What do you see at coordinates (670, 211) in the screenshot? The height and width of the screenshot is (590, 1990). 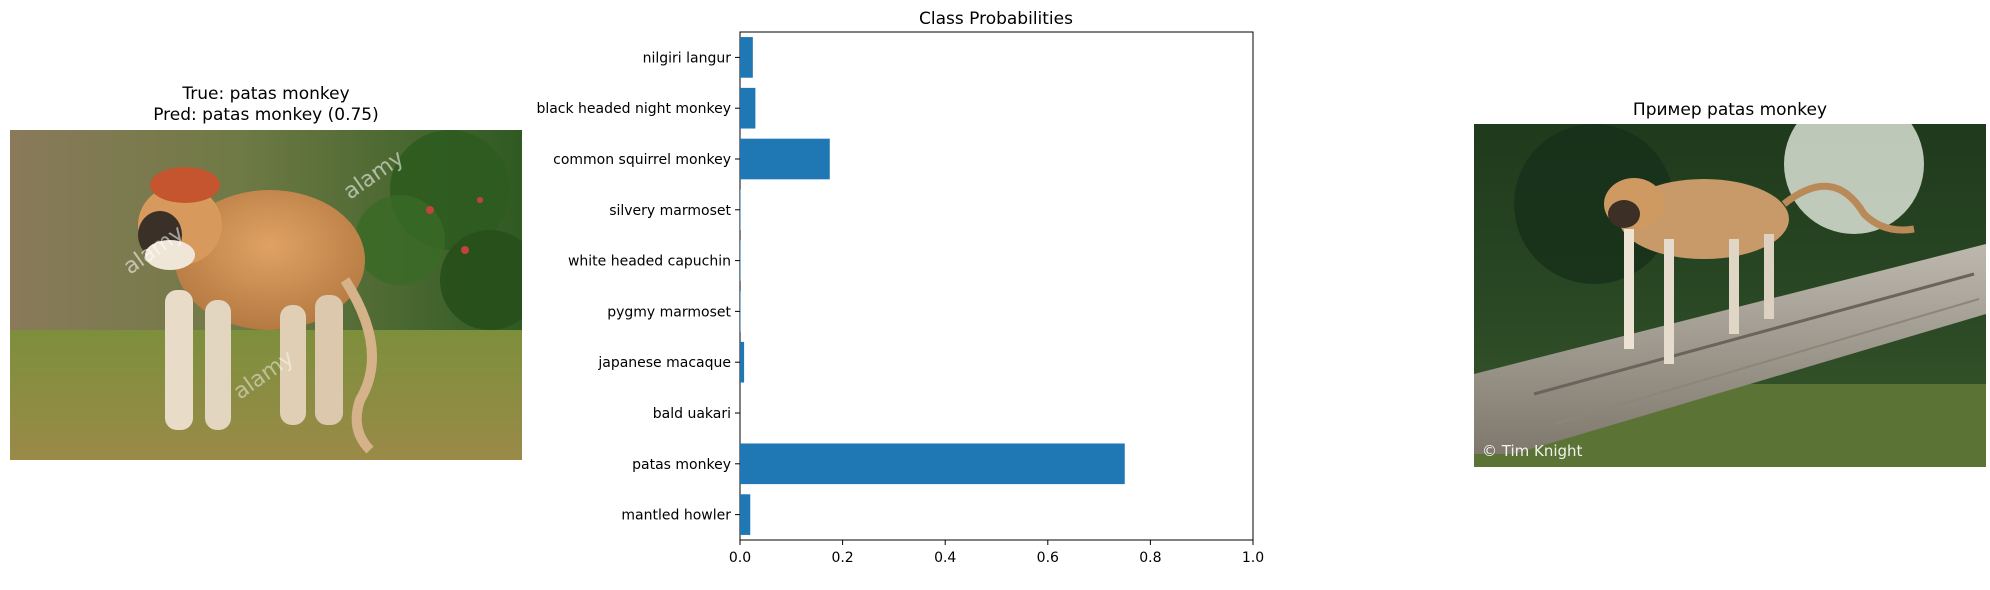 I see `y-tick-label: silvery marmoset` at bounding box center [670, 211].